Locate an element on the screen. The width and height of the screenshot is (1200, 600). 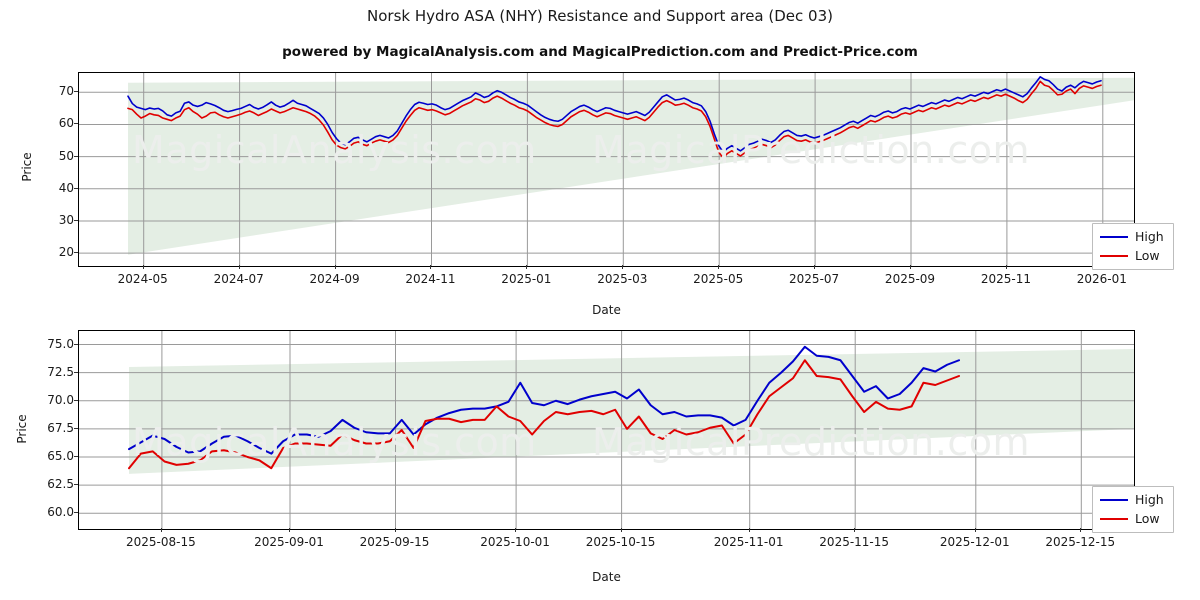
detail-legend: High Low is located at coordinates (1133, 509).